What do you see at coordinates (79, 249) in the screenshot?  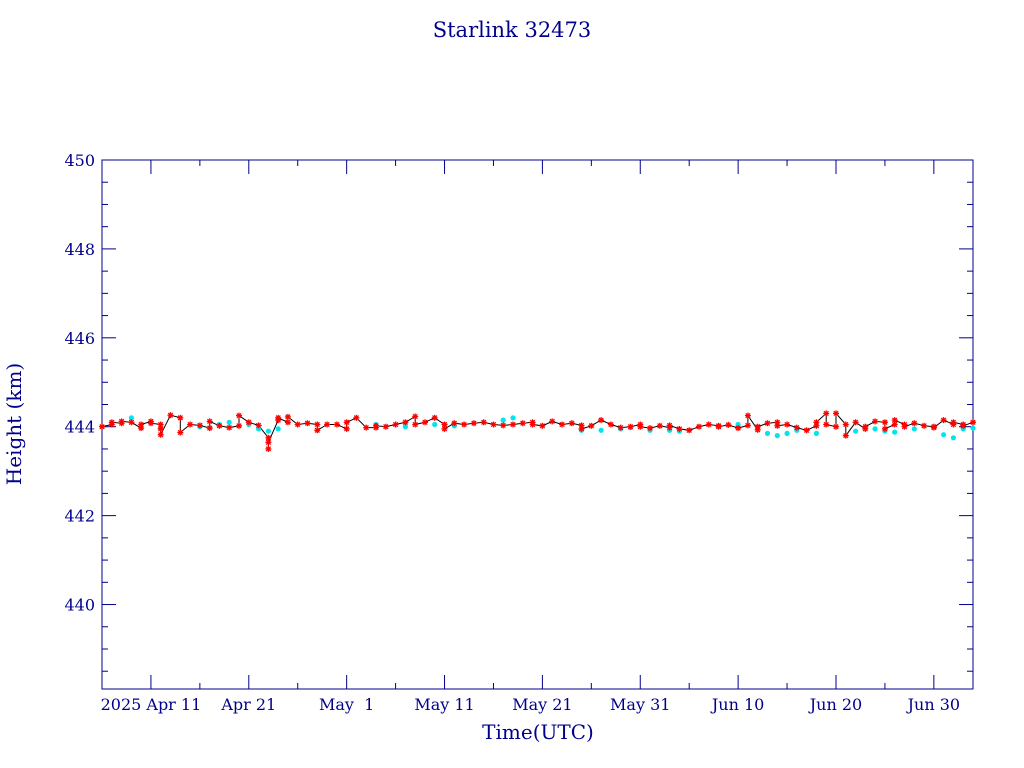 I see `y-tick-label: 448` at bounding box center [79, 249].